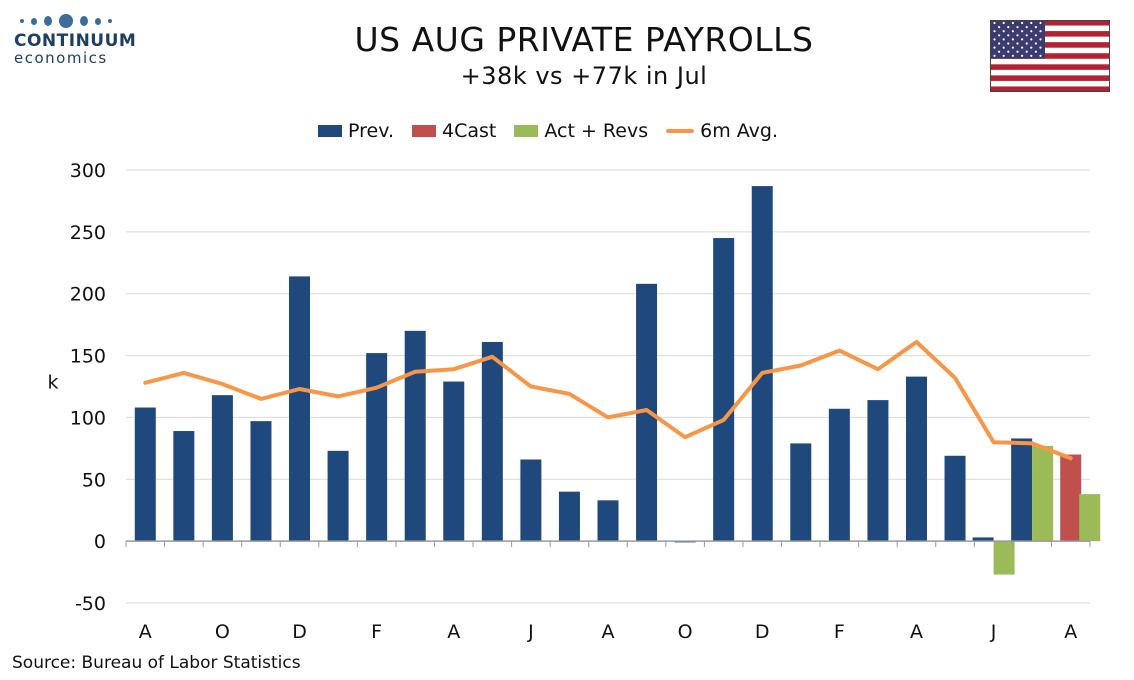 The image size is (1134, 680). What do you see at coordinates (424, 131) in the screenshot?
I see `legend-swatch-forecast` at bounding box center [424, 131].